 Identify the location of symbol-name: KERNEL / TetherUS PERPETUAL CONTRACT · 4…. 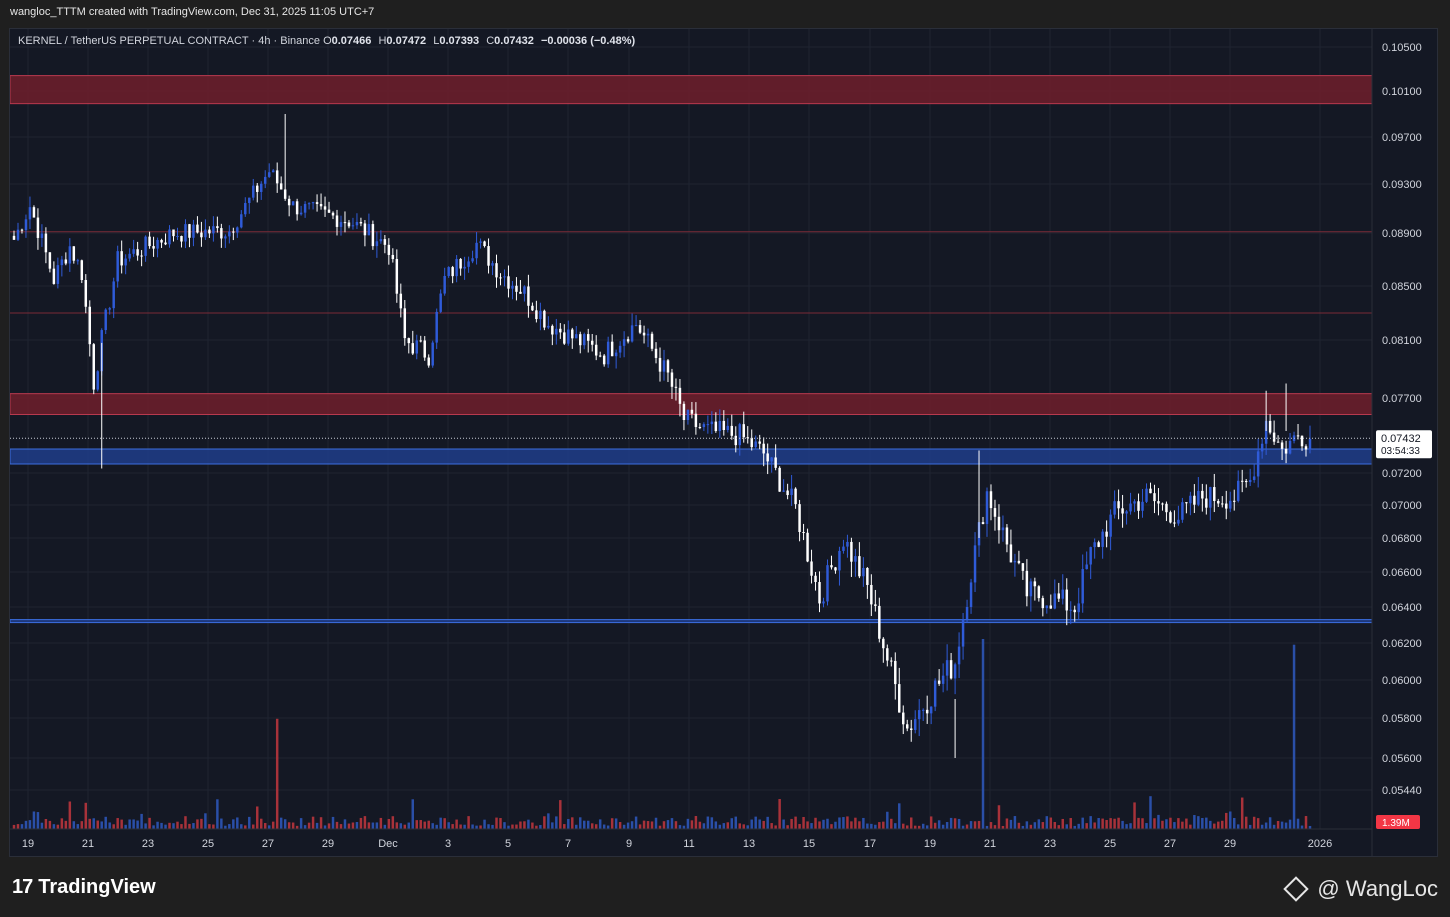
(169, 41).